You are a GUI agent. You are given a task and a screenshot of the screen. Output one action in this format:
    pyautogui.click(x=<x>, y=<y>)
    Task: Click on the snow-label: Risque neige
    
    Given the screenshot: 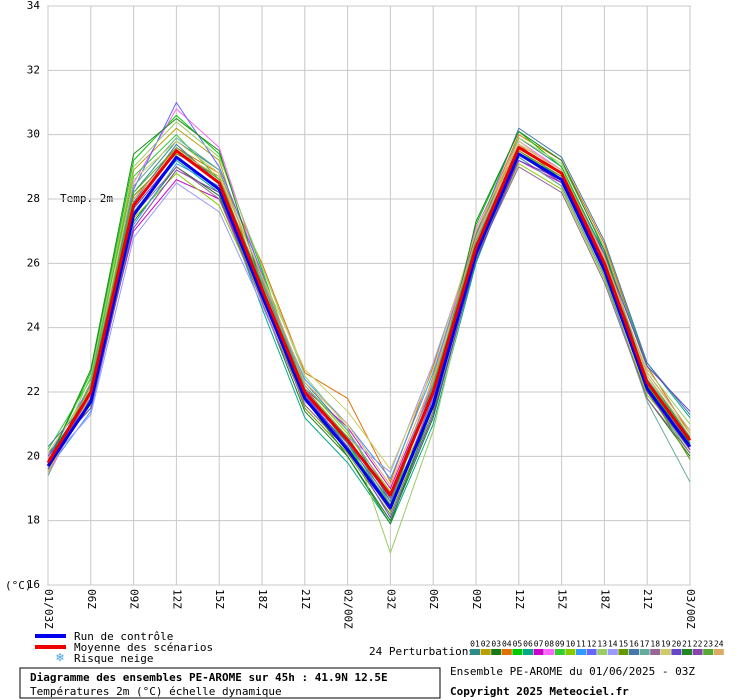 What is the action you would take?
    pyautogui.click(x=113, y=658)
    